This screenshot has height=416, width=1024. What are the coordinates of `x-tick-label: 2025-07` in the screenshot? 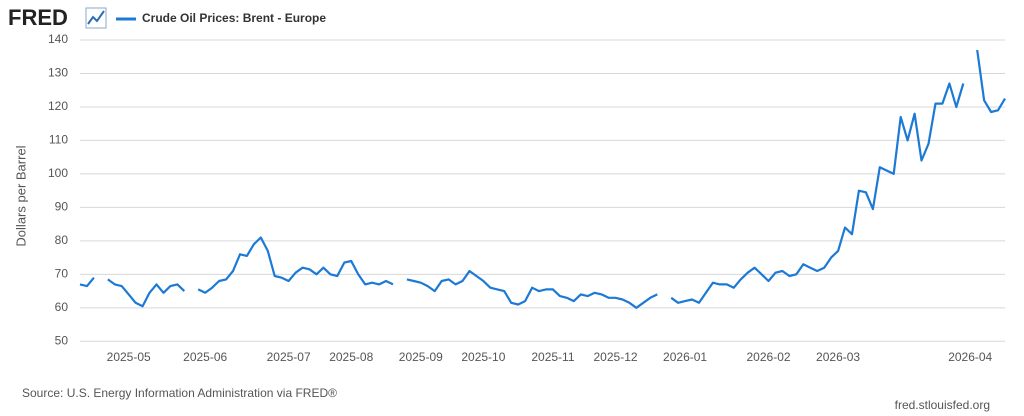 It's located at (289, 357).